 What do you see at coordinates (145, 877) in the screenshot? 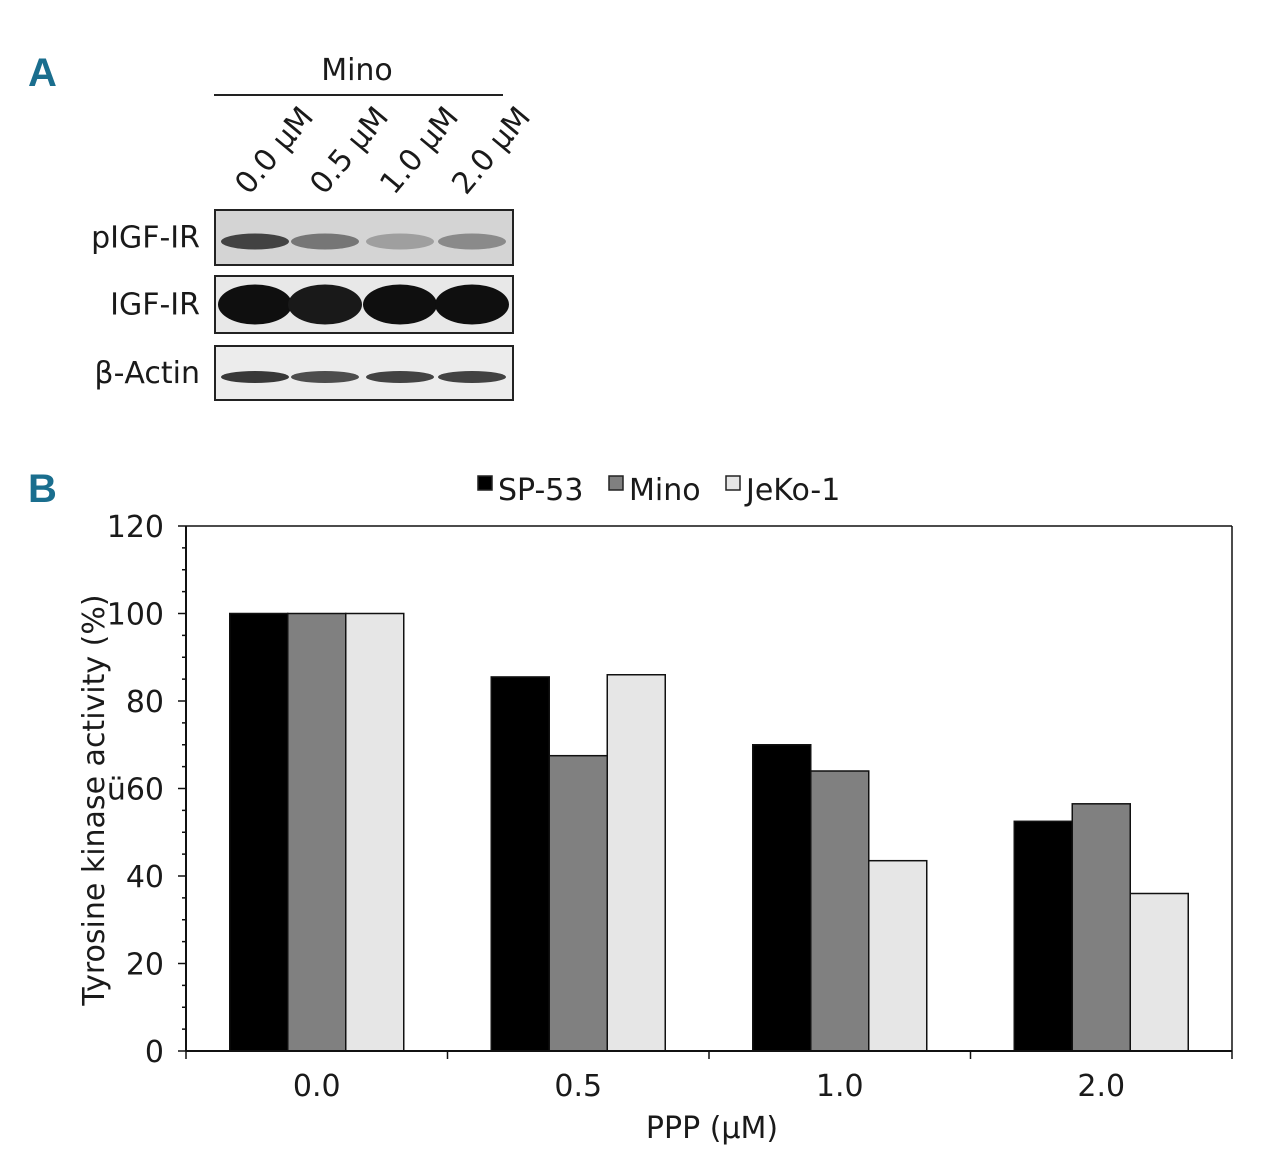
I see `y-tick-label: 40` at bounding box center [145, 877].